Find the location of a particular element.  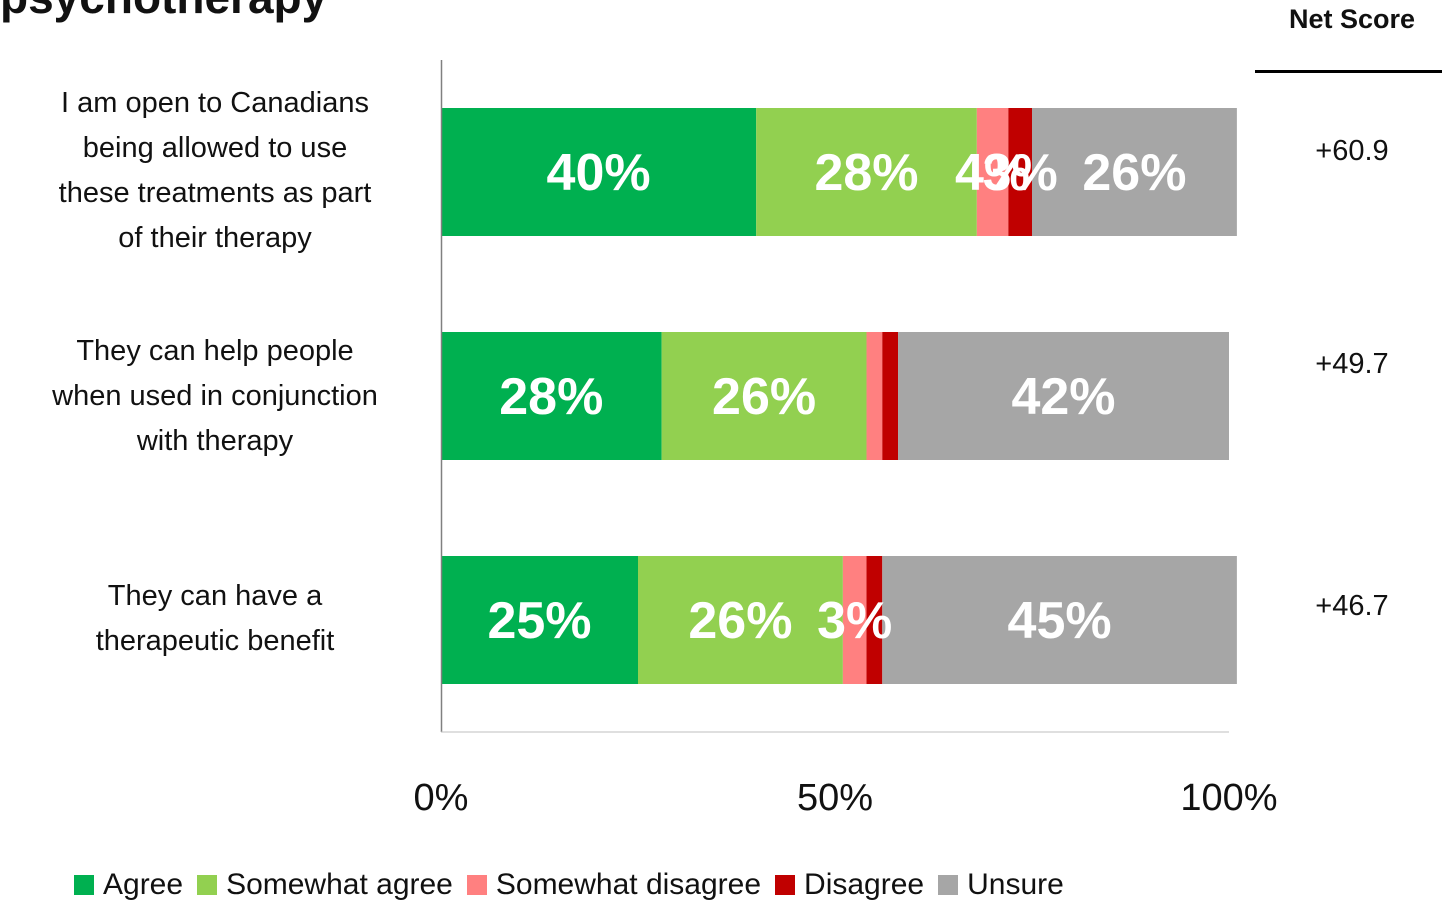

bar-data-label: 4% is located at coordinates (992, 173).